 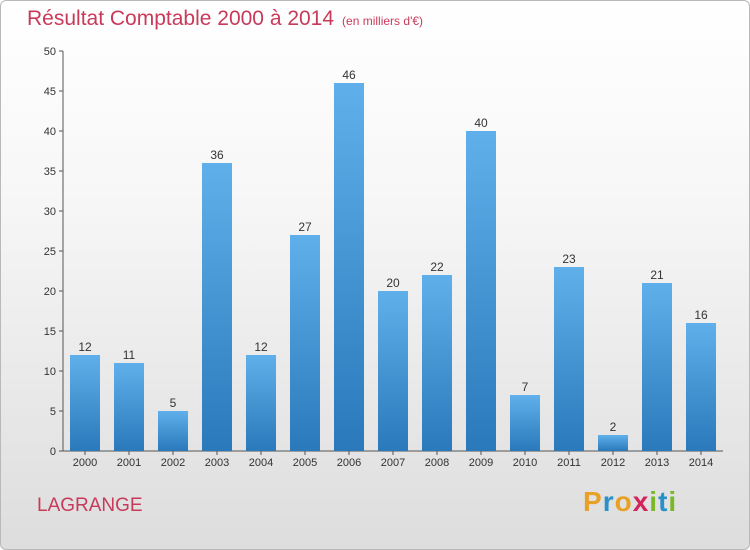 I want to click on y-tick-label: 5, so click(x=53, y=412).